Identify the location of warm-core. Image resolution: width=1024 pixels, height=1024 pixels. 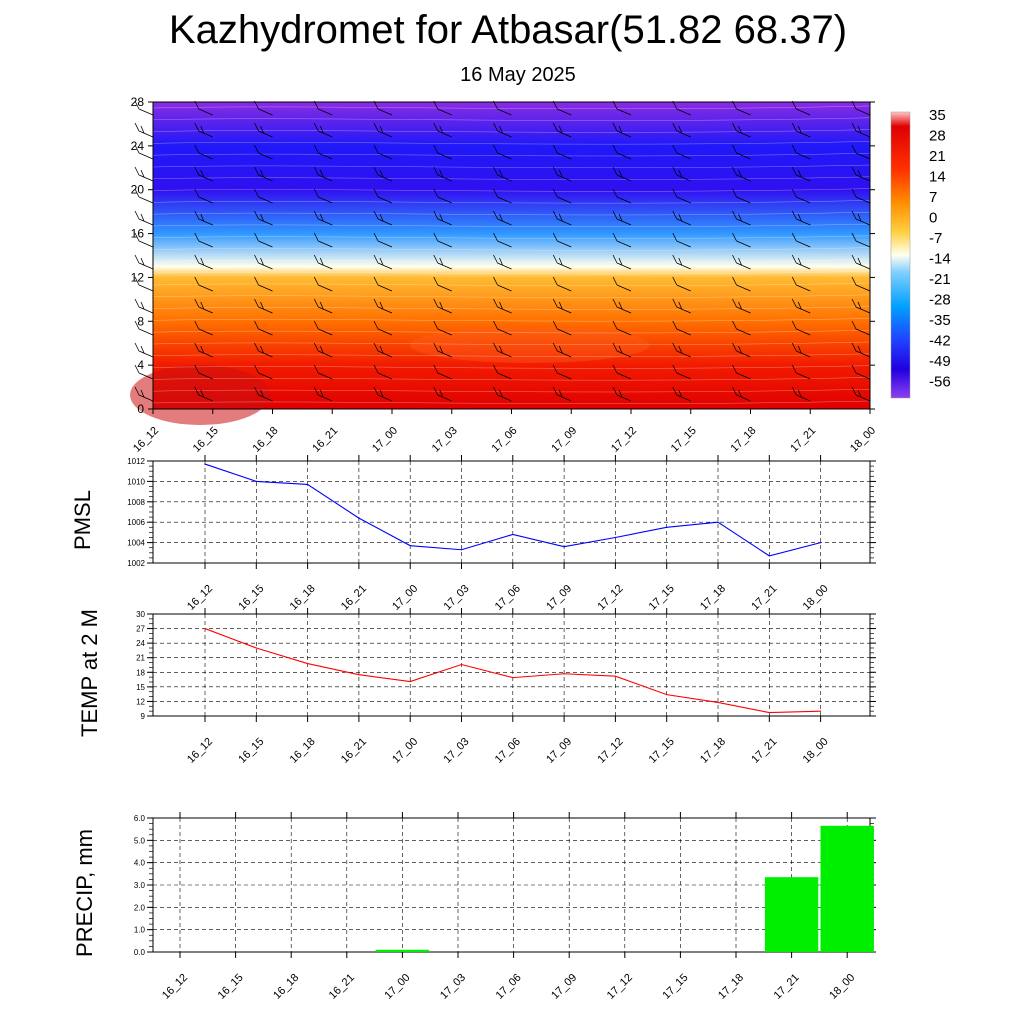
(200, 395).